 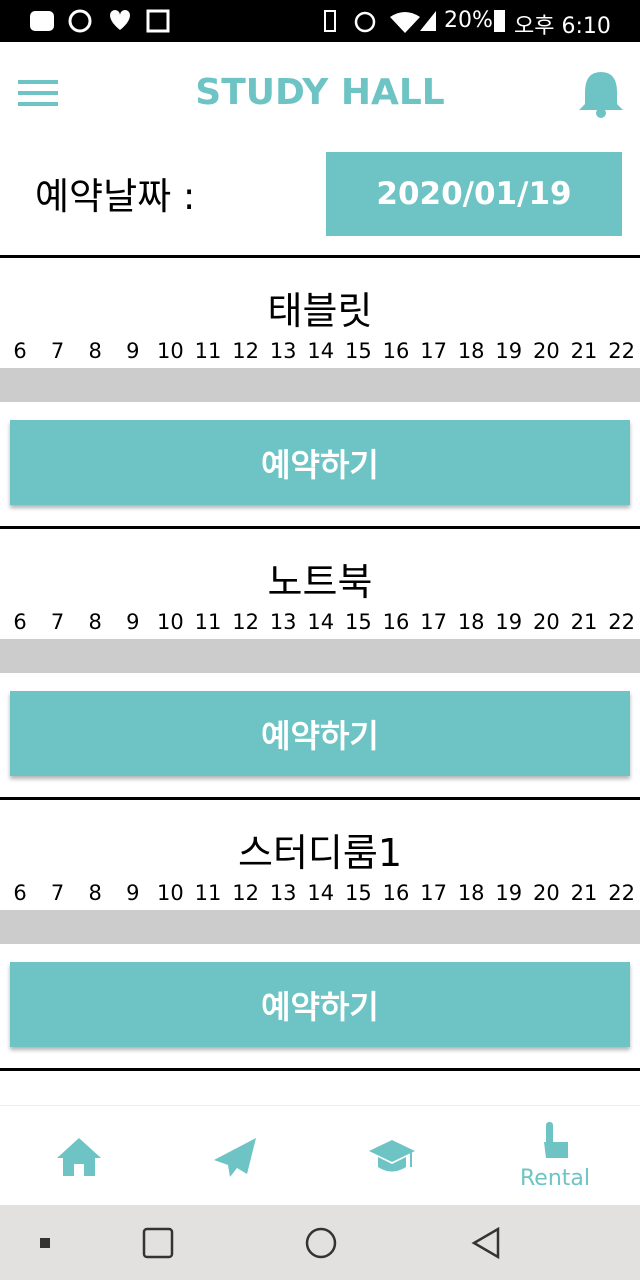 What do you see at coordinates (601, 93) in the screenshot?
I see `notification-button` at bounding box center [601, 93].